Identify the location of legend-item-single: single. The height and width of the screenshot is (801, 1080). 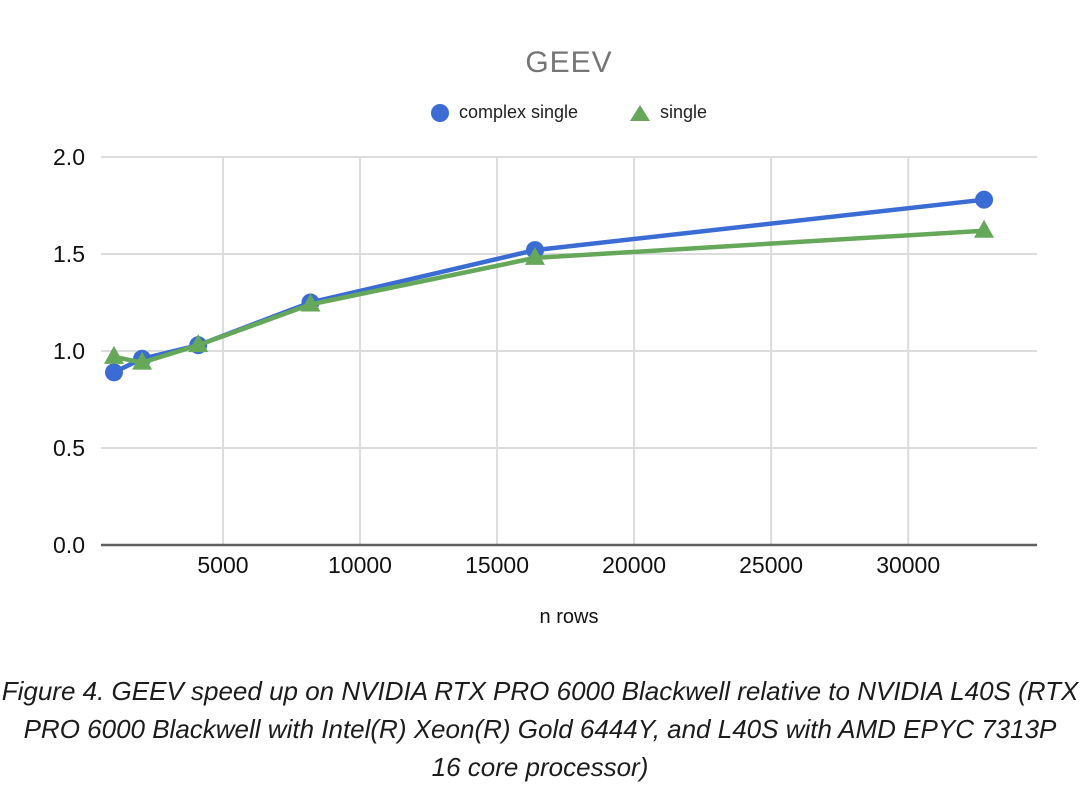
(668, 112).